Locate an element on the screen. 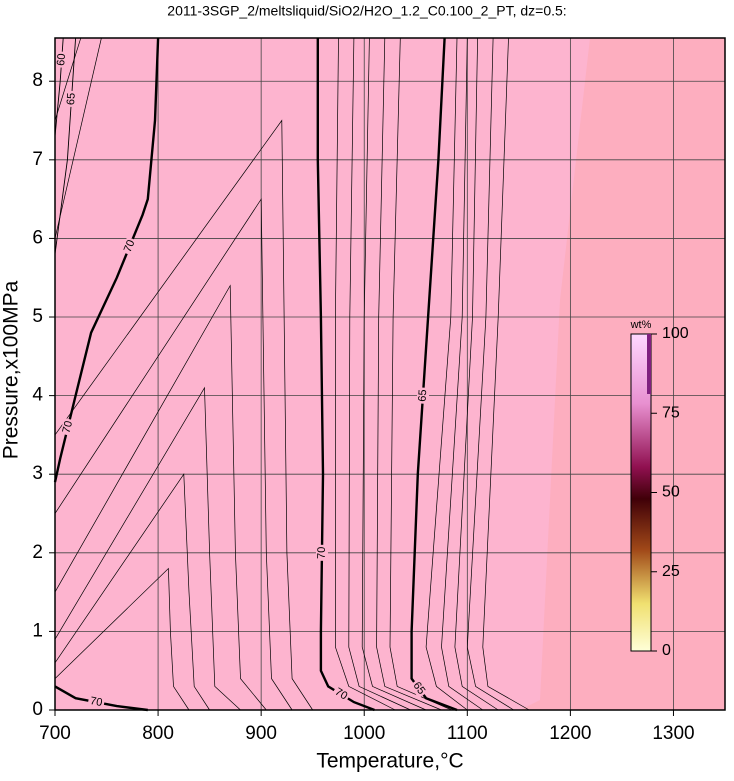  x-tick-label: 900 is located at coordinates (261, 733).